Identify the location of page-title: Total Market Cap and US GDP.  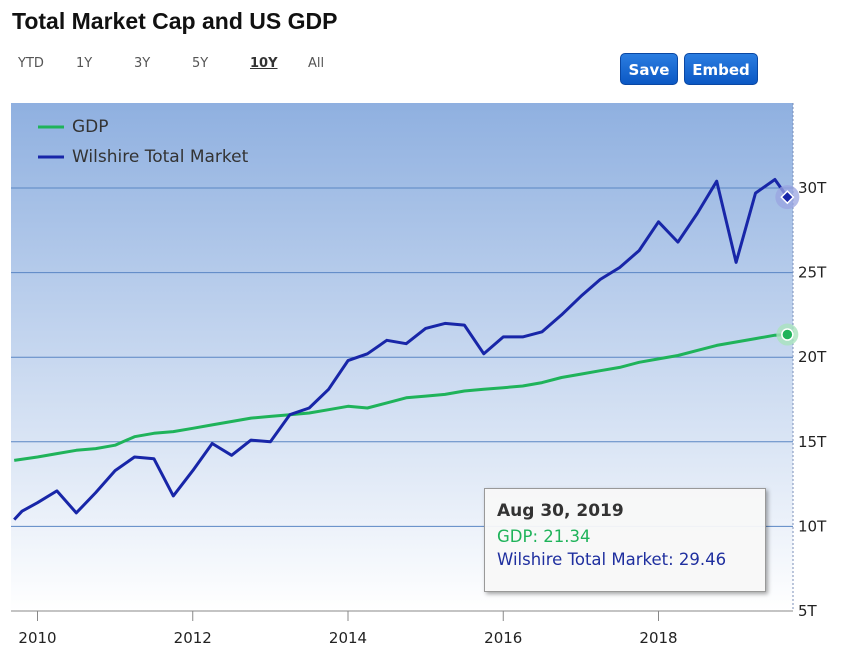
(175, 21).